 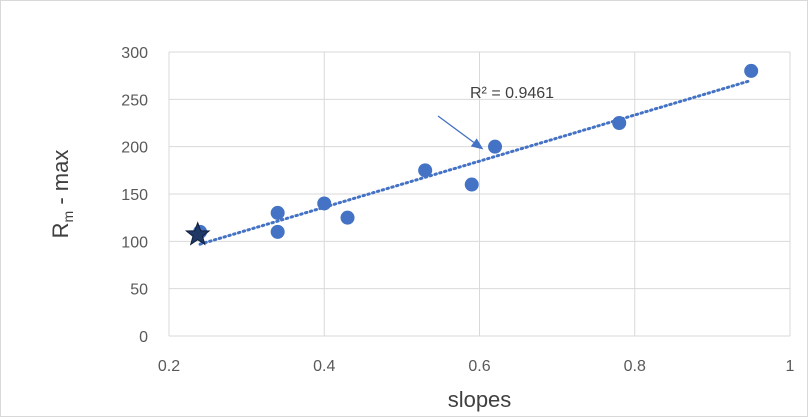 What do you see at coordinates (324, 366) in the screenshot?
I see `x-tick-label-1: 0.4` at bounding box center [324, 366].